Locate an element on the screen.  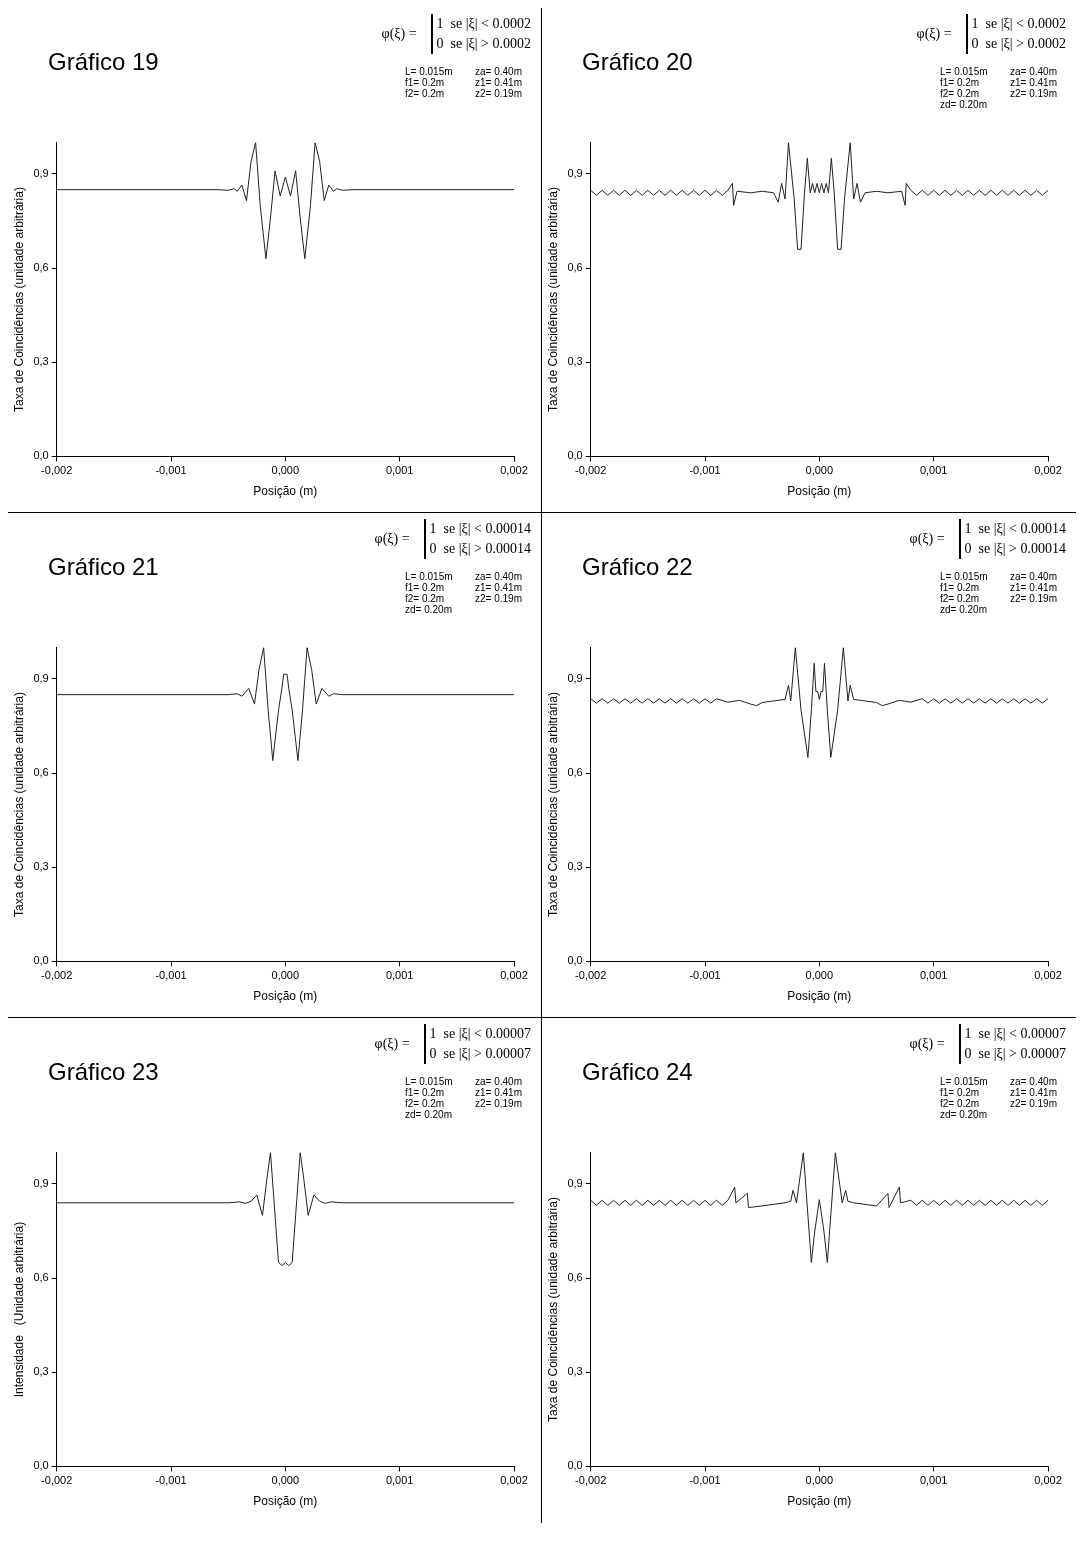
chart-title: Gráfico 19 is located at coordinates (103, 62).